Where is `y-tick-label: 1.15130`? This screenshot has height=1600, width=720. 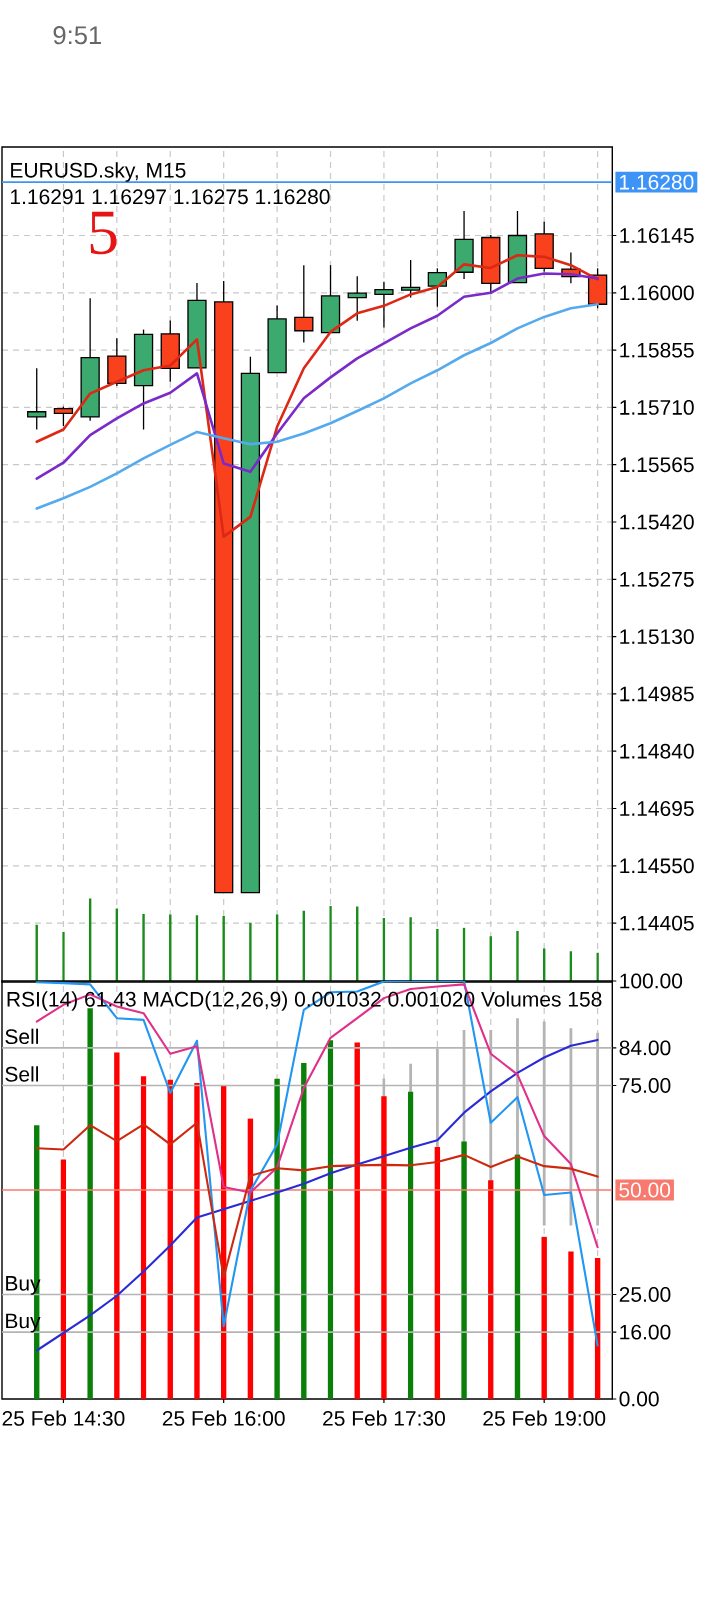
y-tick-label: 1.15130 is located at coordinates (657, 637).